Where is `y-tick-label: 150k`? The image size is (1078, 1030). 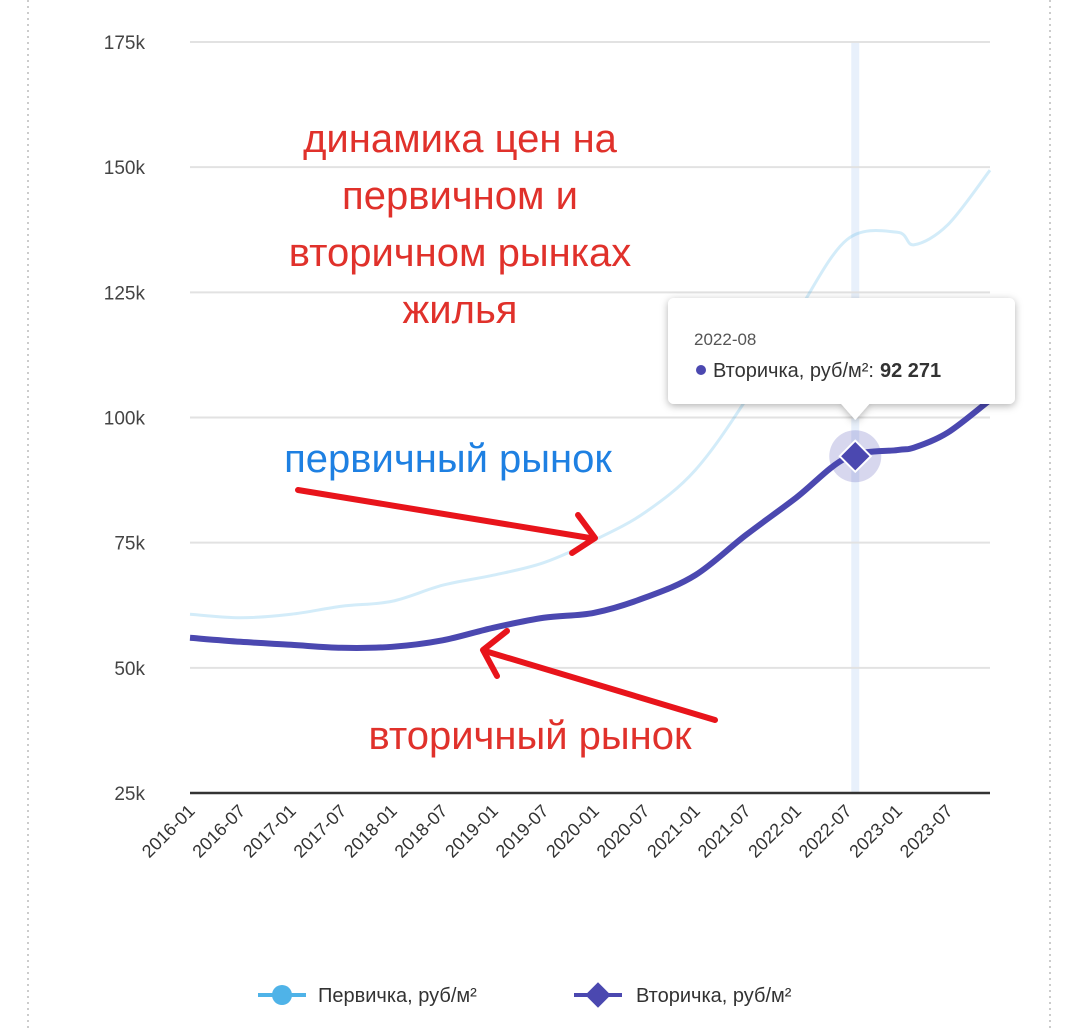 y-tick-label: 150k is located at coordinates (125, 168).